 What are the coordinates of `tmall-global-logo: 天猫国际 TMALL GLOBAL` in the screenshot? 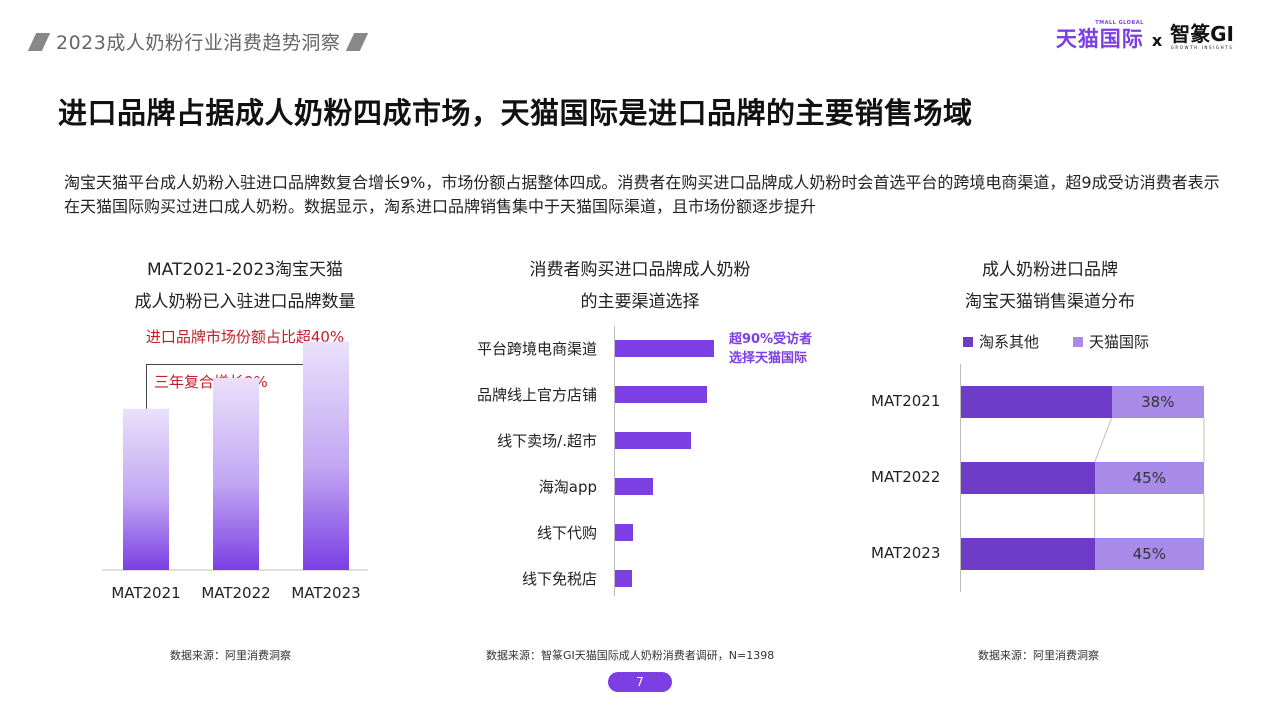 It's located at (1099, 35).